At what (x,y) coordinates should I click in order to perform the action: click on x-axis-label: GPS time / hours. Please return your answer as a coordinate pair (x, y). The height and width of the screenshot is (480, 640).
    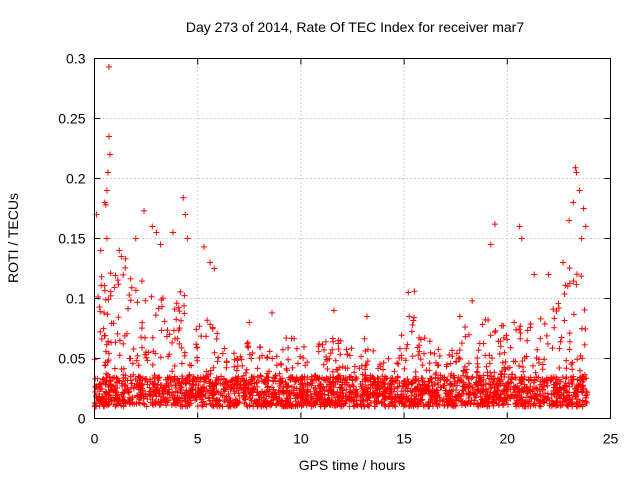
    Looking at the image, I should click on (352, 465).